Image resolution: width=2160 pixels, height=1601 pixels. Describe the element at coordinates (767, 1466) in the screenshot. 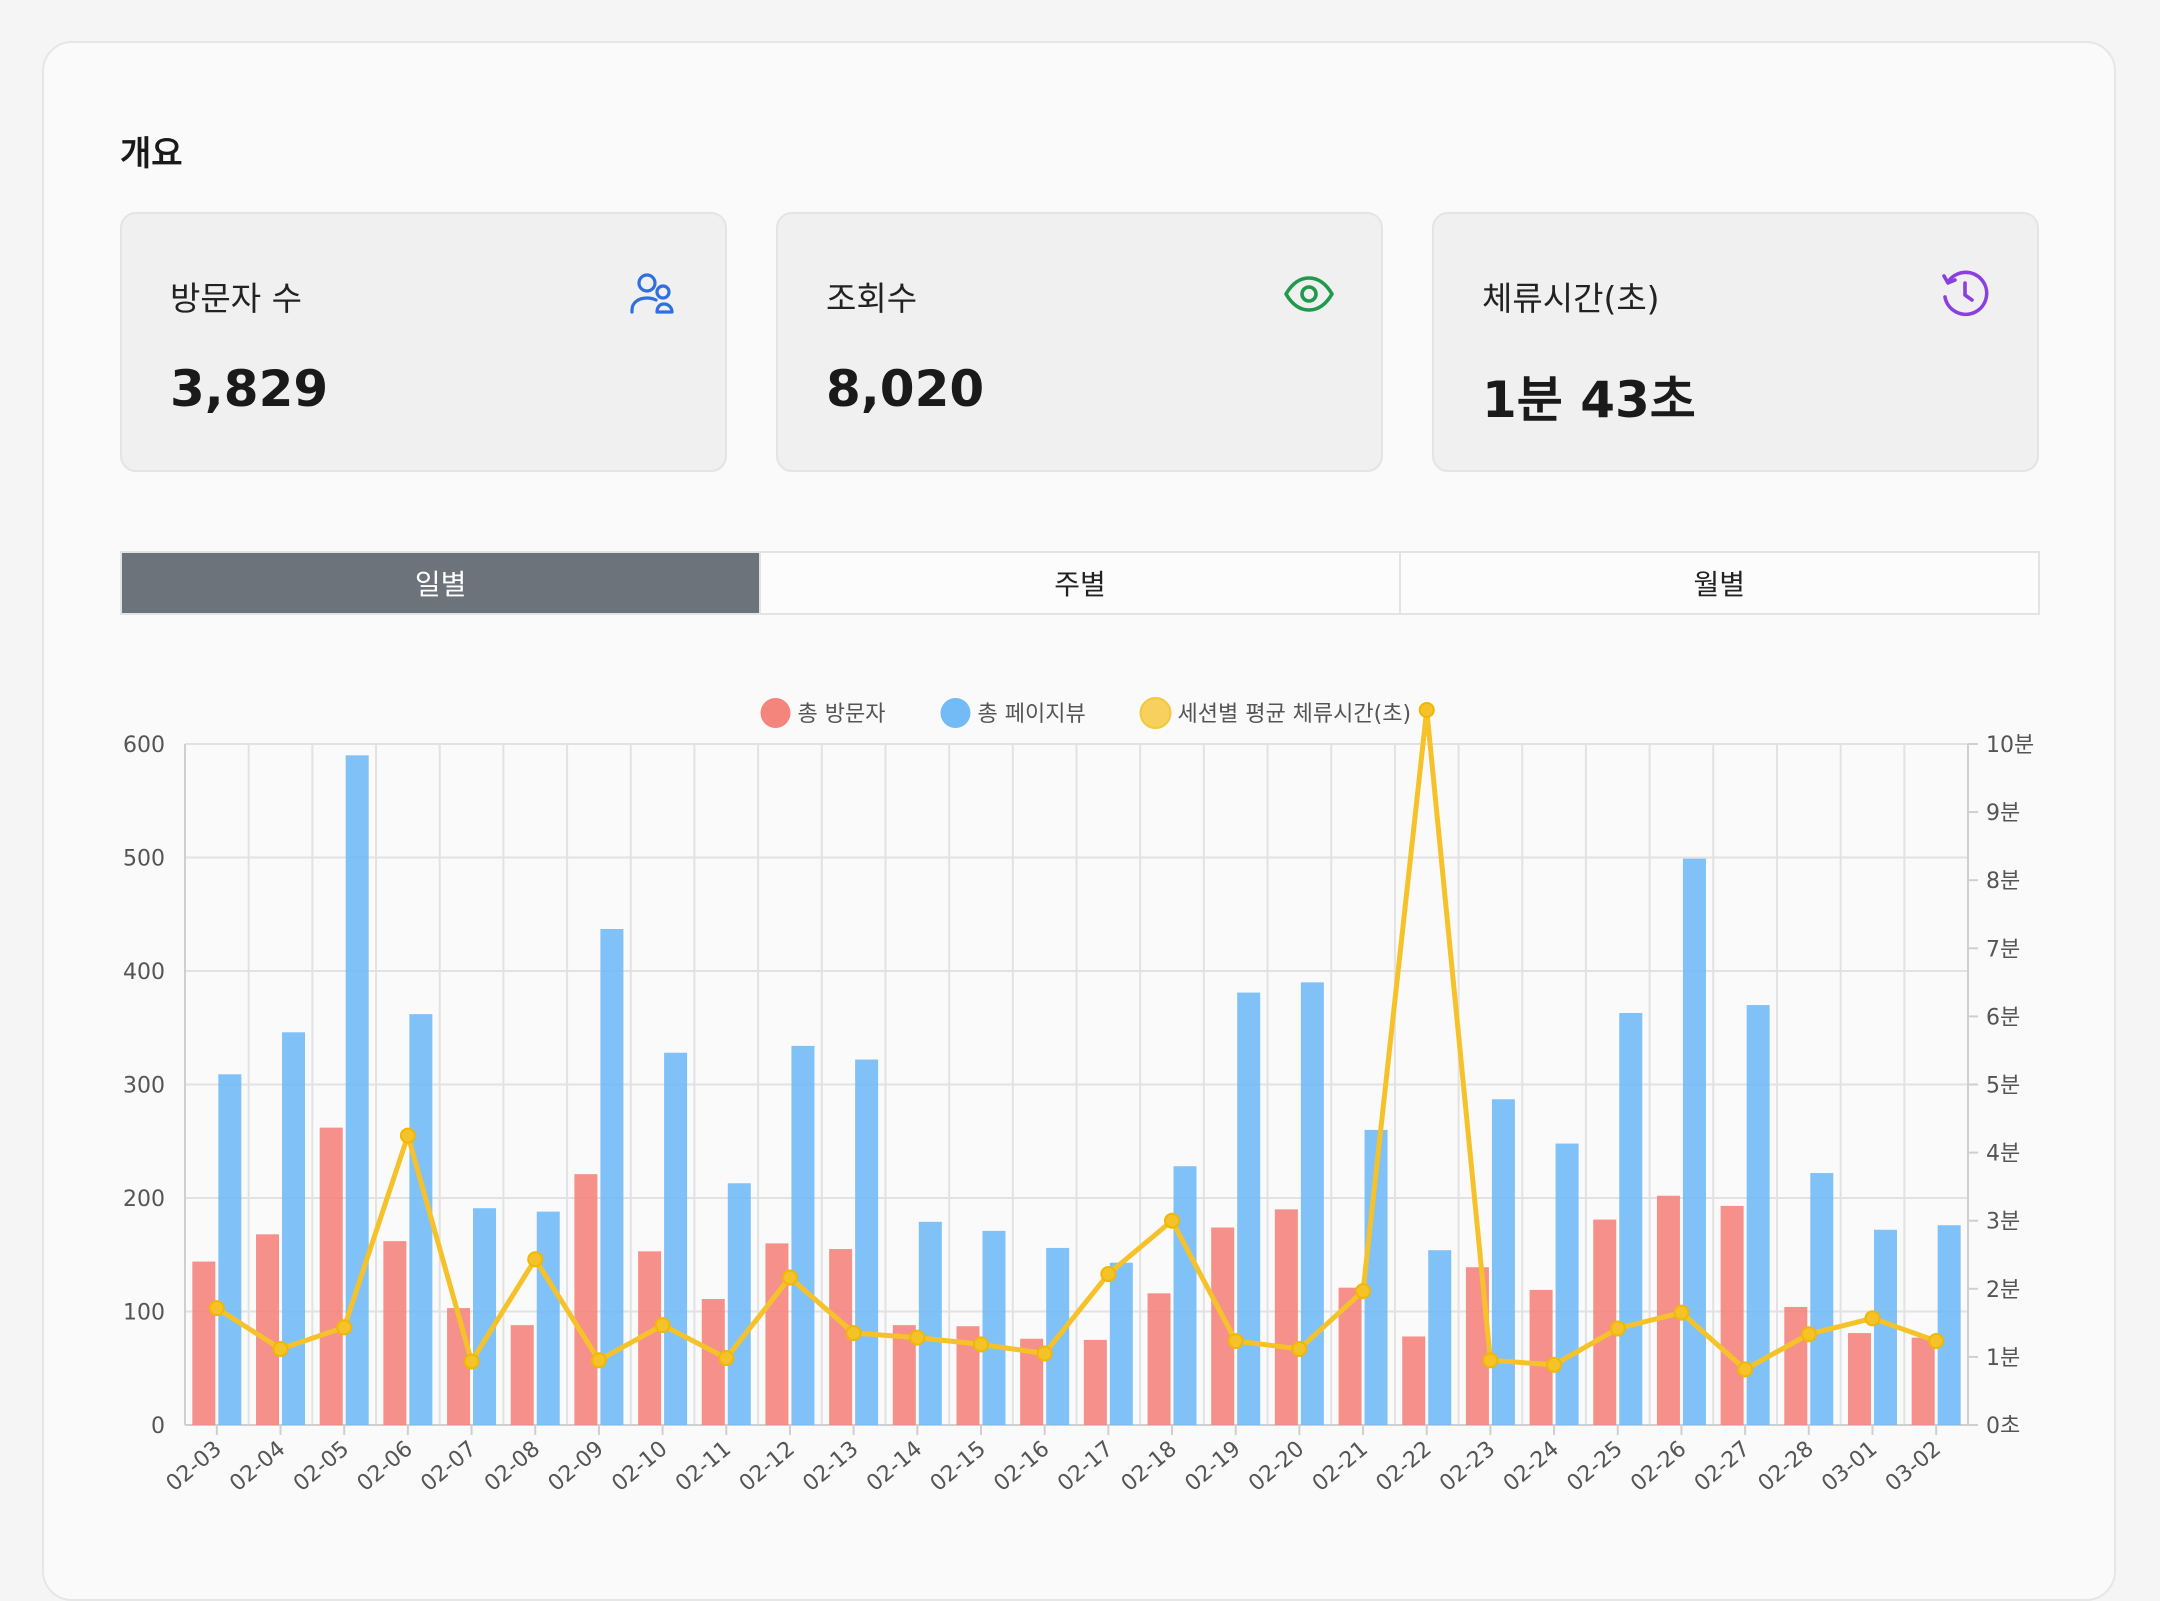

I see `x-tick-label: 02-12` at that location.